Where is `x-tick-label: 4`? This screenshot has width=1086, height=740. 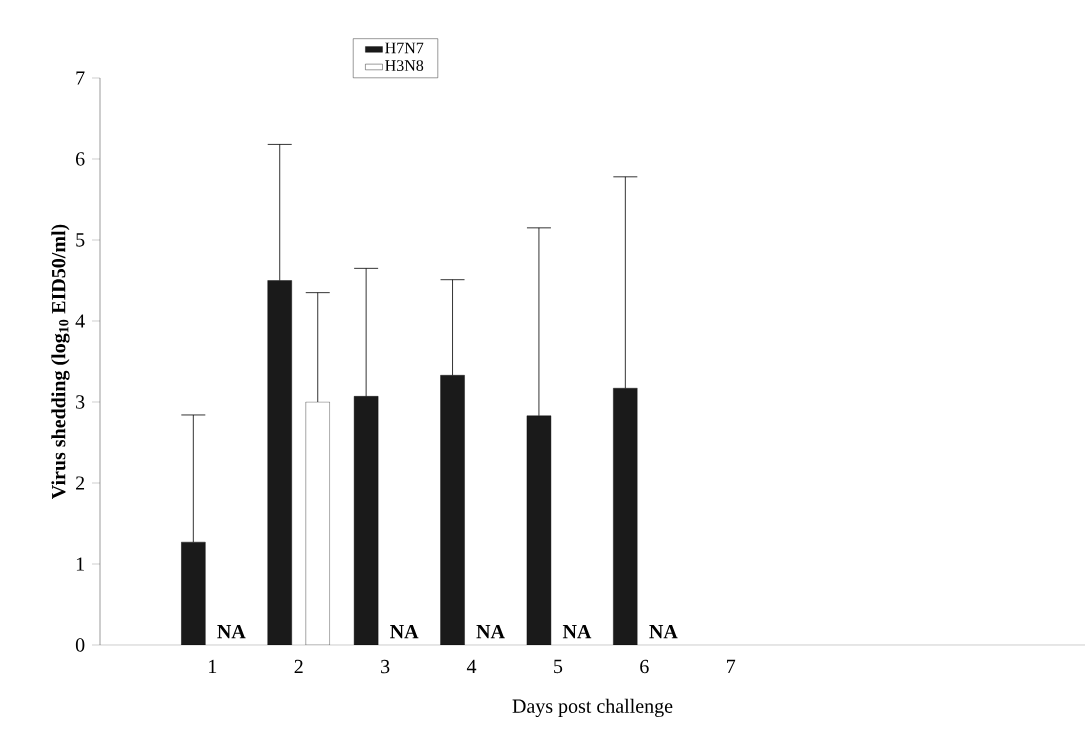 x-tick-label: 4 is located at coordinates (471, 666).